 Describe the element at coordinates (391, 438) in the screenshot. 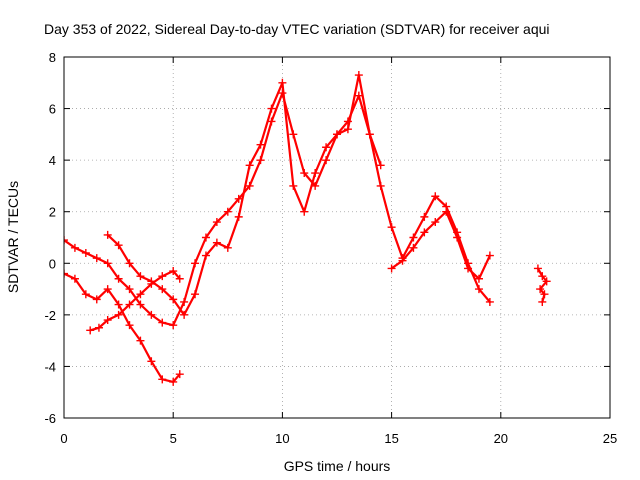

I see `x-tick-label: 15` at that location.